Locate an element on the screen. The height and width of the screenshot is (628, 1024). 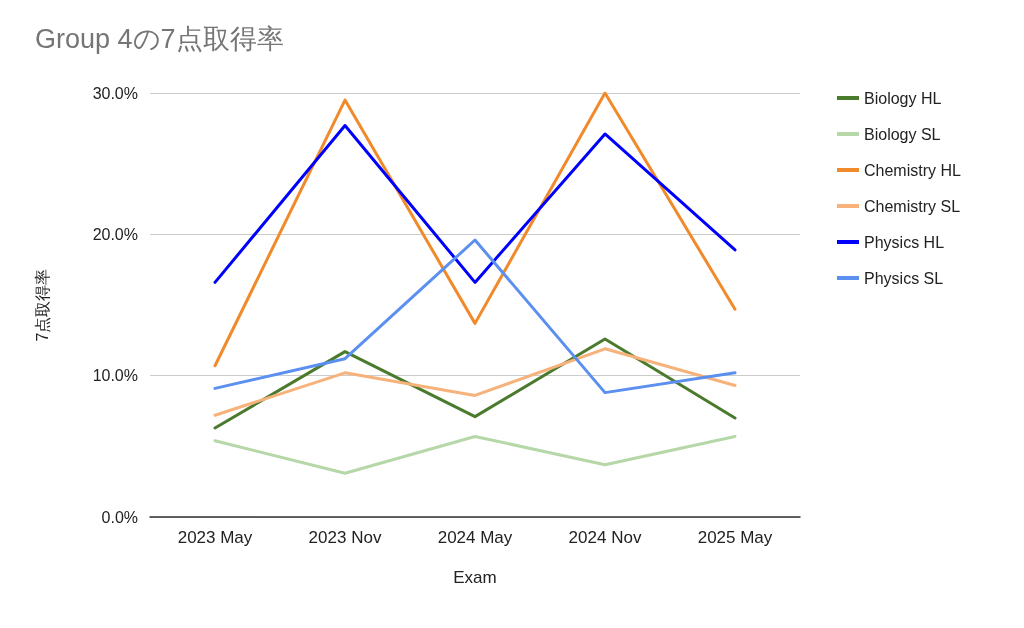
legend-label: Physics SL is located at coordinates (904, 278).